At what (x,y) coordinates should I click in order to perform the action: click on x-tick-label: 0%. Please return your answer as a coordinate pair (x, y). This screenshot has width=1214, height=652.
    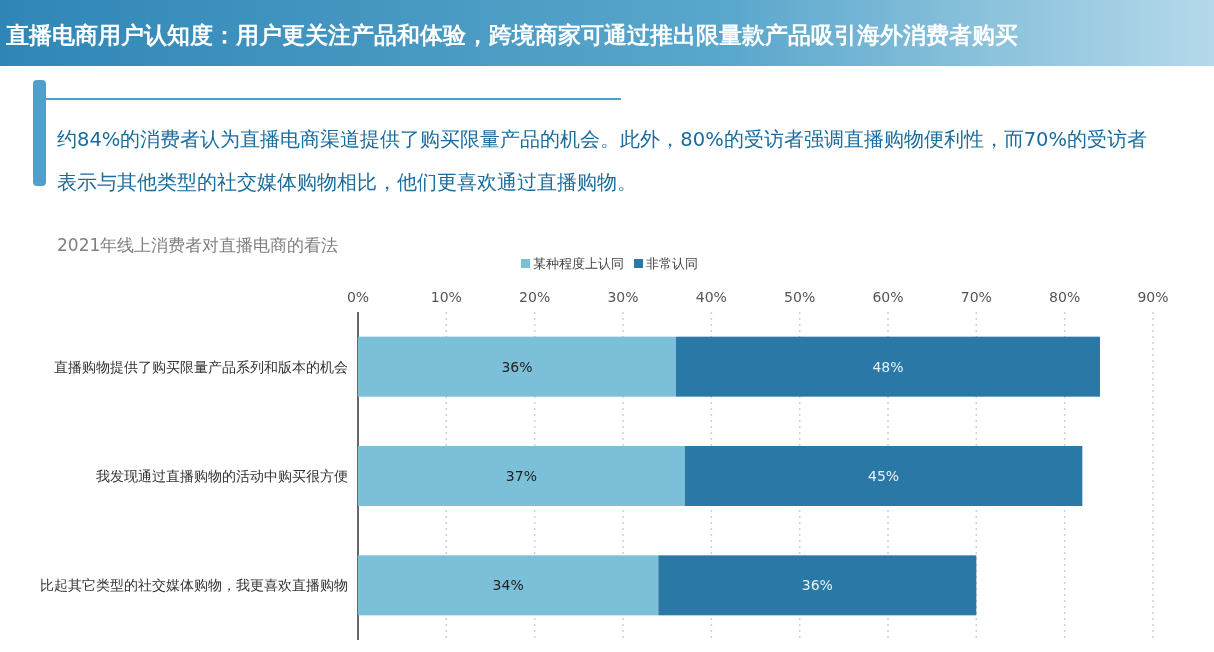
    Looking at the image, I should click on (358, 297).